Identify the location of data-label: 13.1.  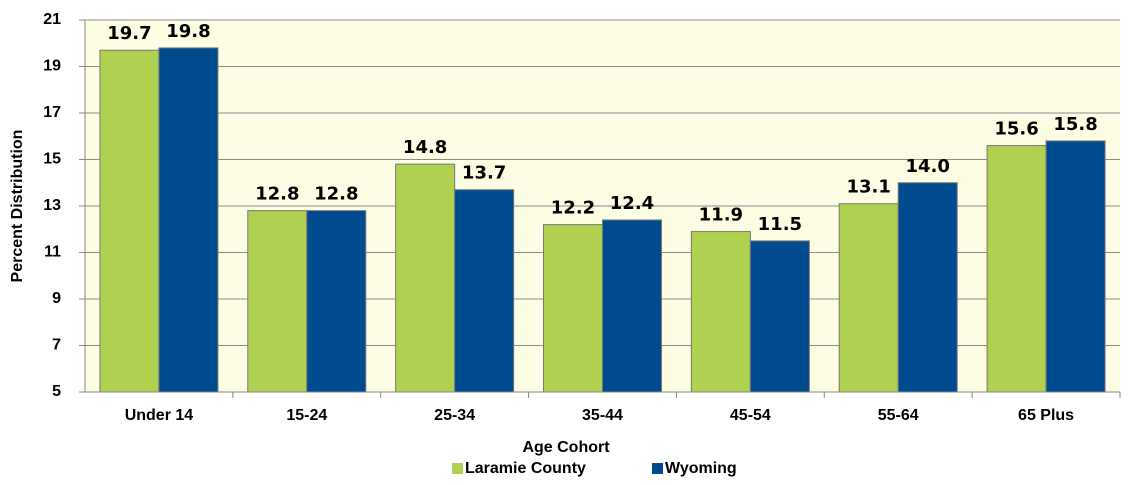
(869, 187).